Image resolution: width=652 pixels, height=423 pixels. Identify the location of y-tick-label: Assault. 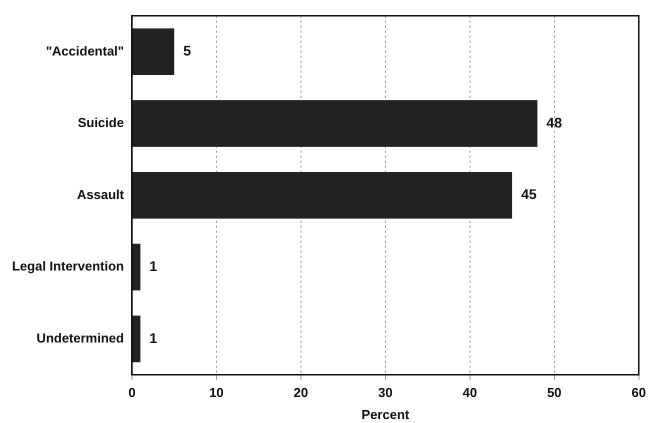
(100, 194).